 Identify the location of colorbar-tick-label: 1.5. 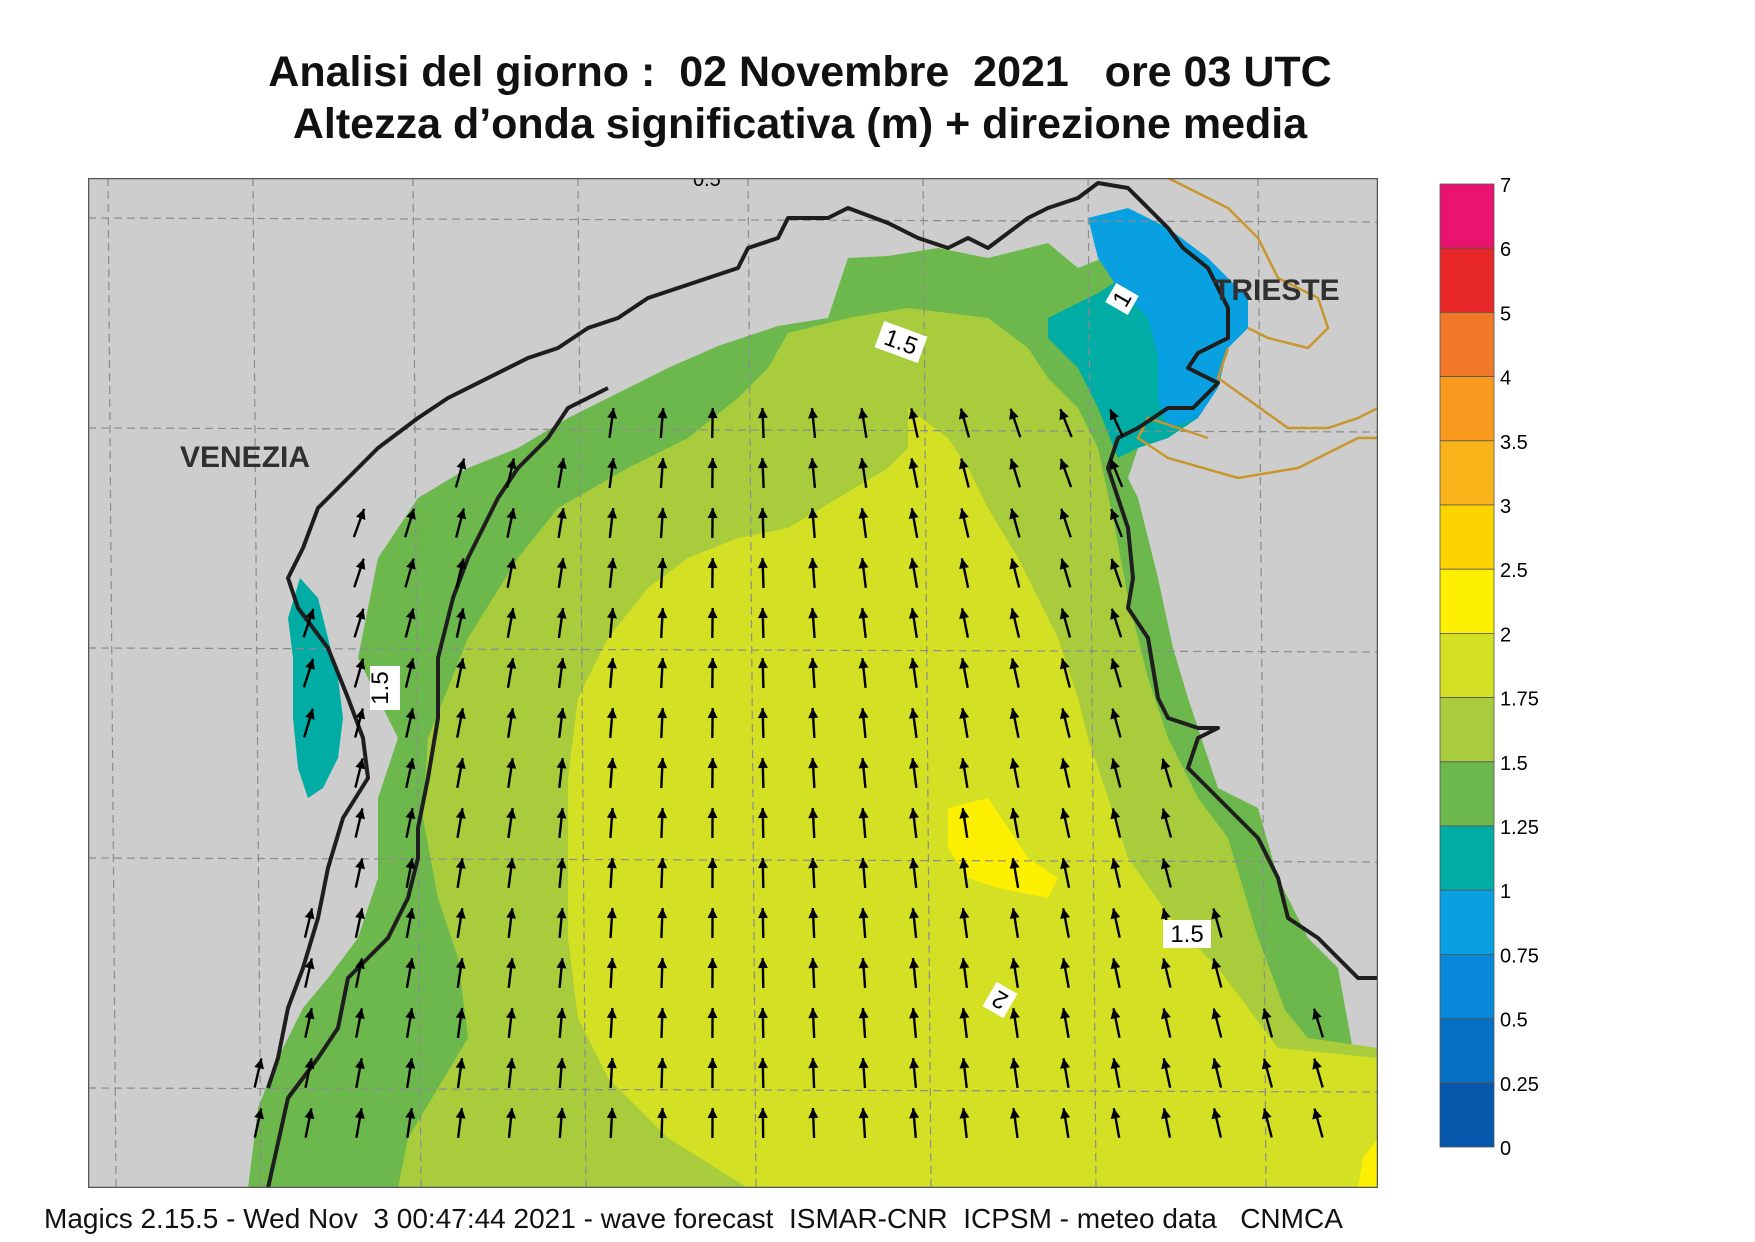
(1514, 764).